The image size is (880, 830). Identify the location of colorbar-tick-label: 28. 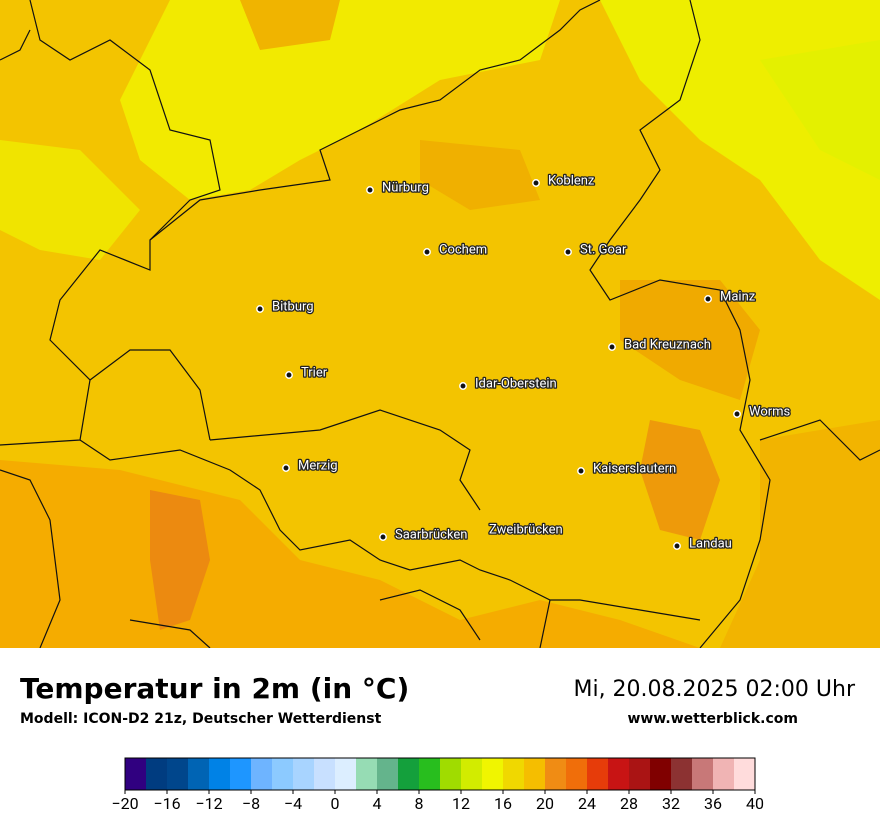
(629, 803).